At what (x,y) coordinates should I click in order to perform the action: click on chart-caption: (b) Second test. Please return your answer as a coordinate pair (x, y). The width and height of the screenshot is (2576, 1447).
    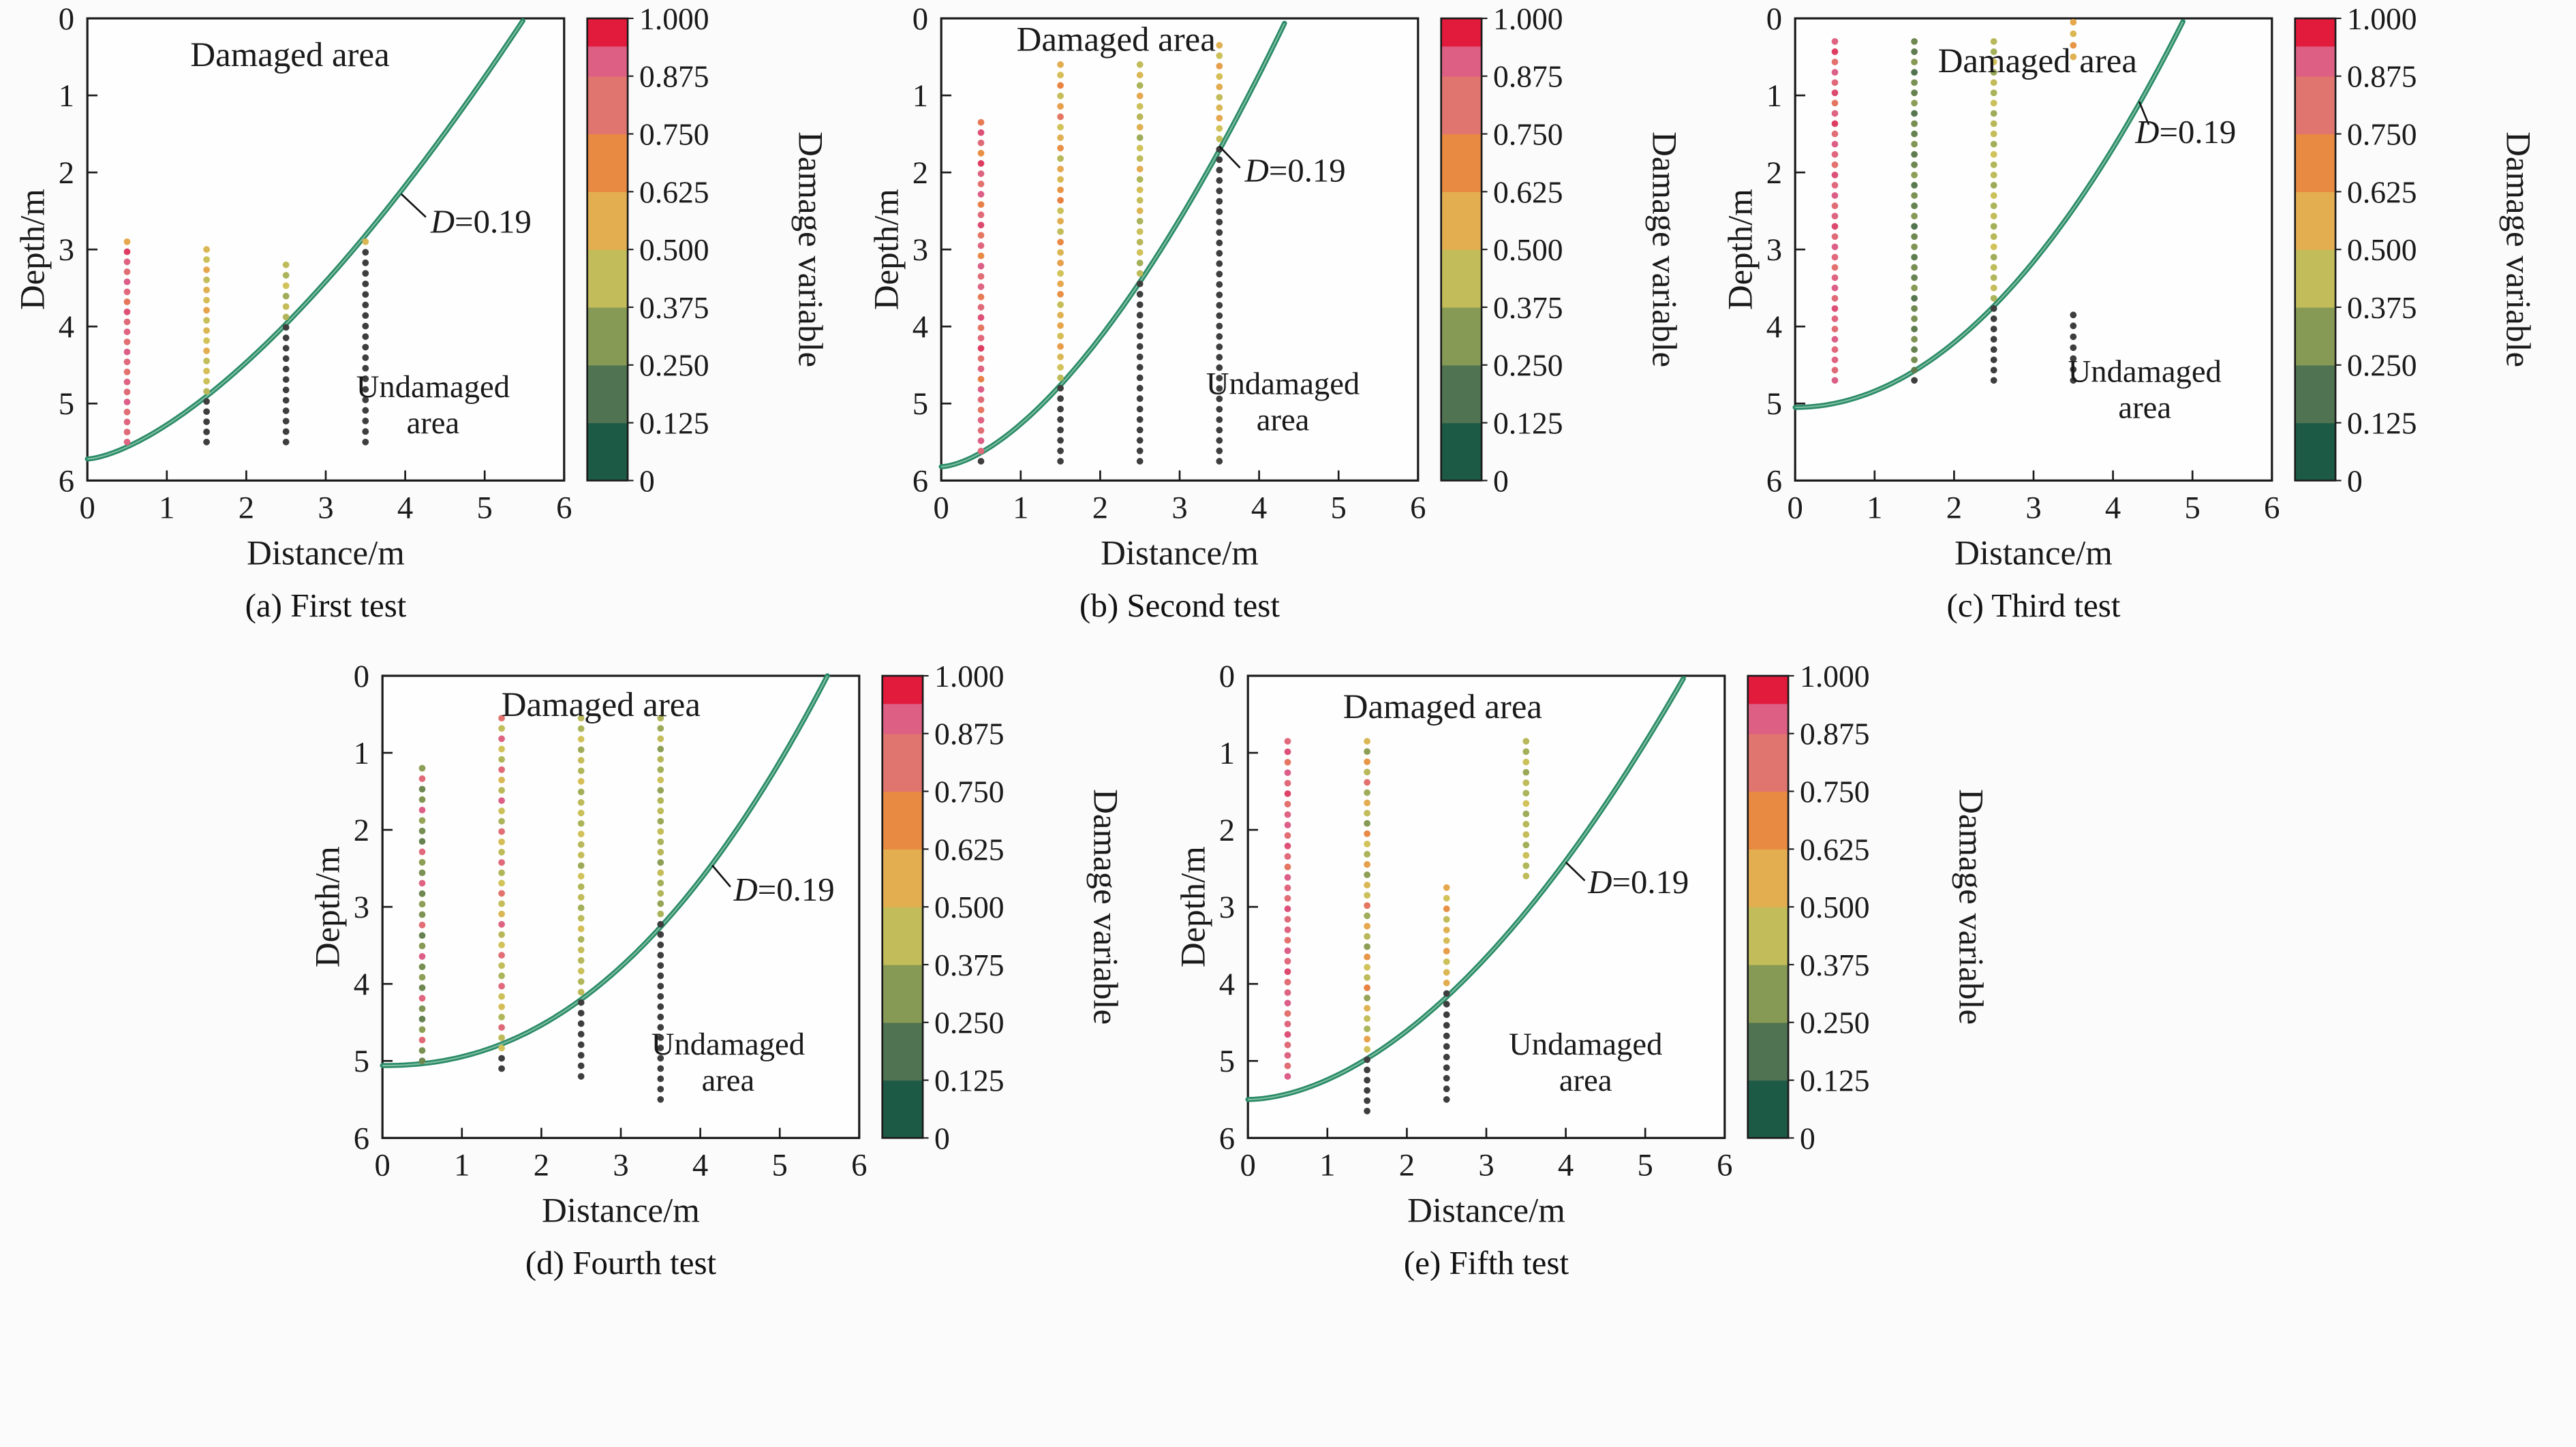
    Looking at the image, I should click on (1179, 605).